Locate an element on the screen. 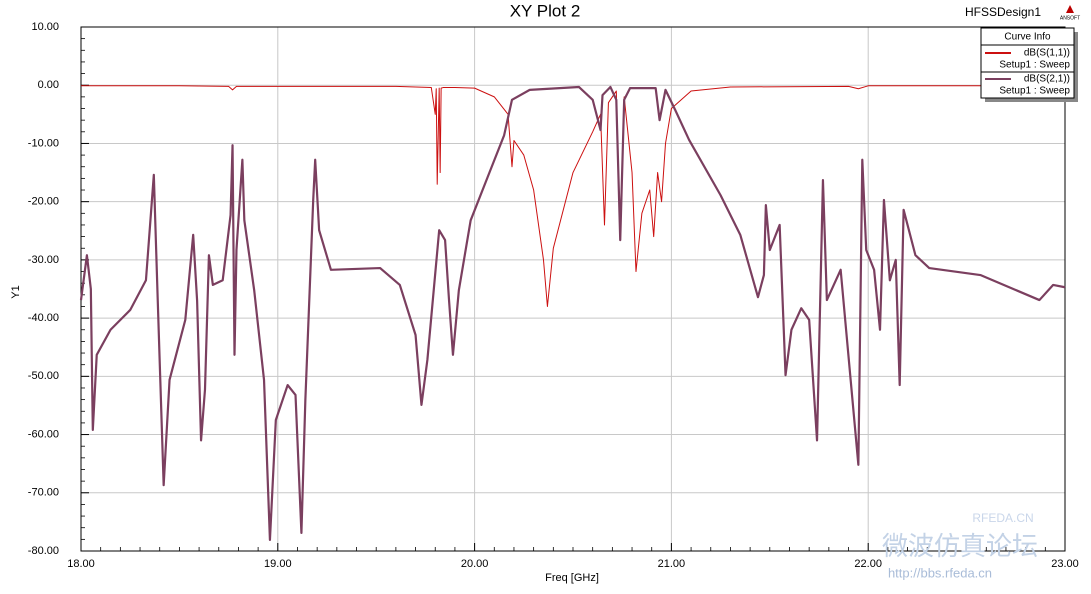 The height and width of the screenshot is (594, 1091). y-tick-label: -70.00 is located at coordinates (43, 493).